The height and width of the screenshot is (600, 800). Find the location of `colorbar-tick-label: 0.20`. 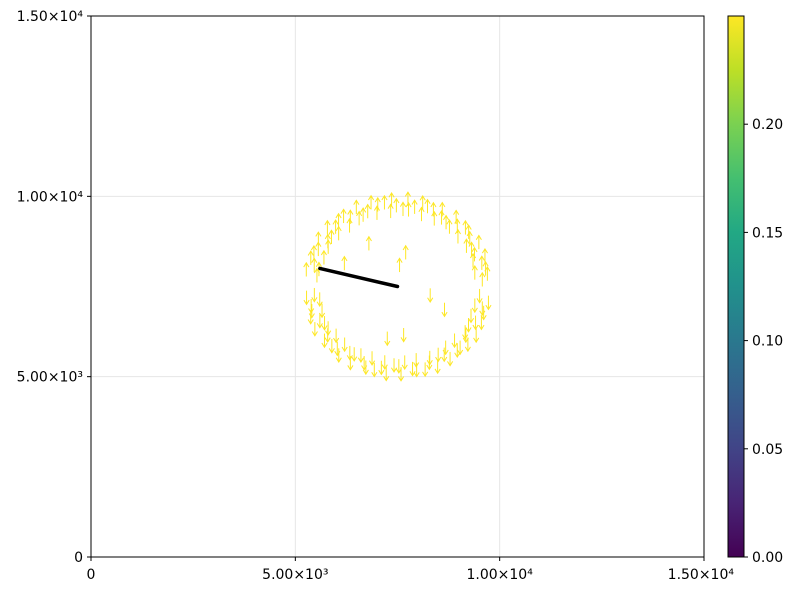

colorbar-tick-label: 0.20 is located at coordinates (767, 125).